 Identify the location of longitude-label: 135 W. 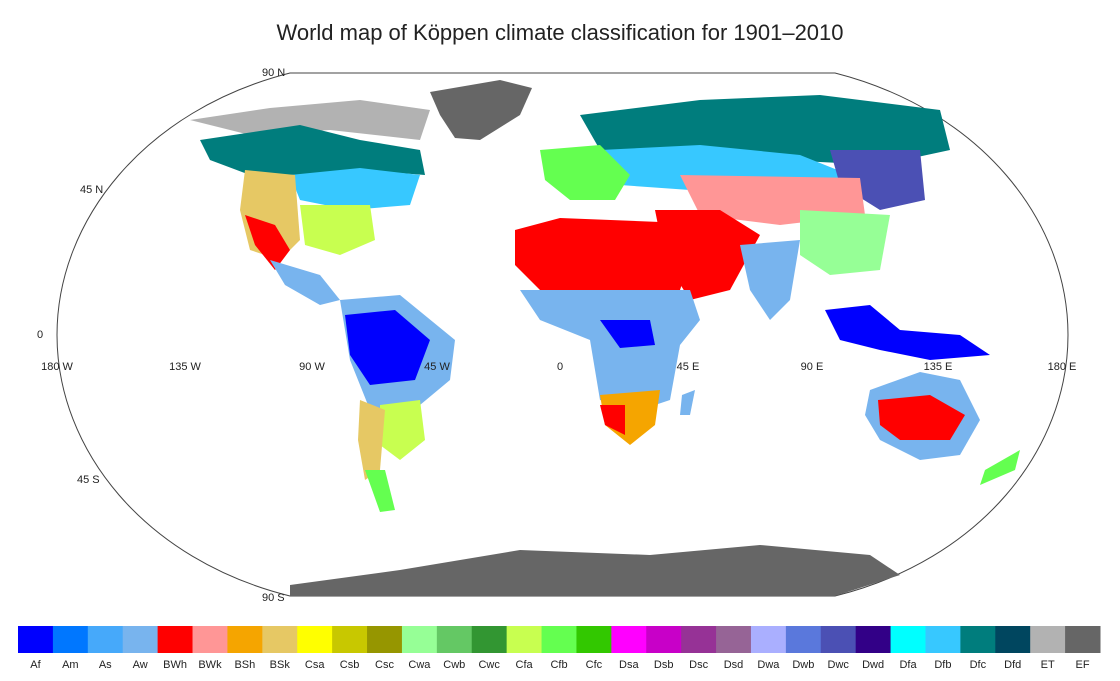
(185, 367).